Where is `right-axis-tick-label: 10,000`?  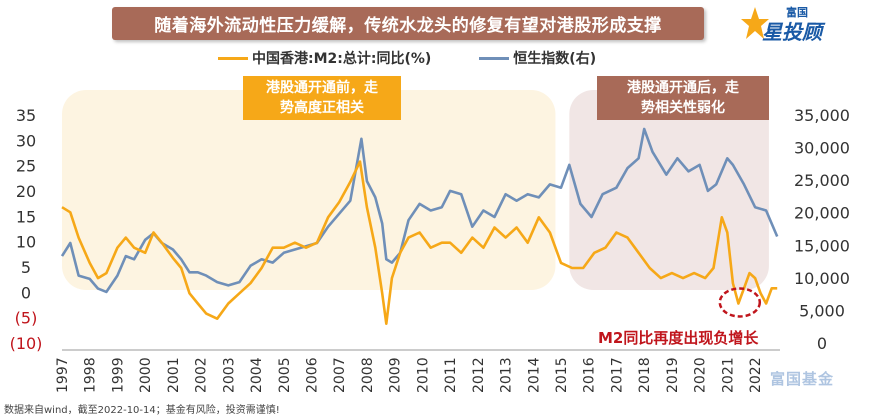 right-axis-tick-label: 10,000 is located at coordinates (822, 278).